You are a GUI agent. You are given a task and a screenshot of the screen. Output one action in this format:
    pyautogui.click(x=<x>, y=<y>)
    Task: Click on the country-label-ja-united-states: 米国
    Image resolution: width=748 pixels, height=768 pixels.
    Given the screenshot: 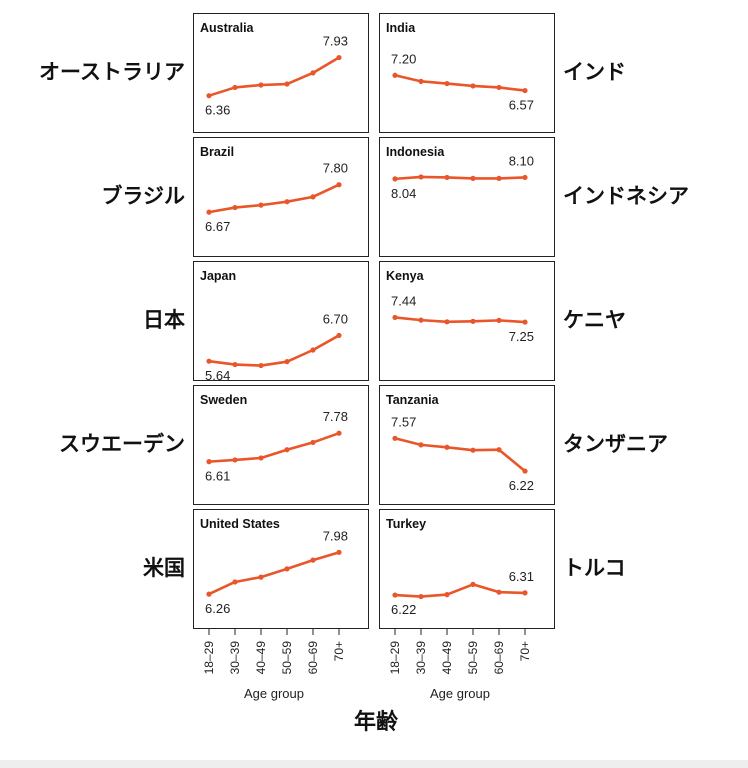 What is the action you would take?
    pyautogui.click(x=164, y=568)
    